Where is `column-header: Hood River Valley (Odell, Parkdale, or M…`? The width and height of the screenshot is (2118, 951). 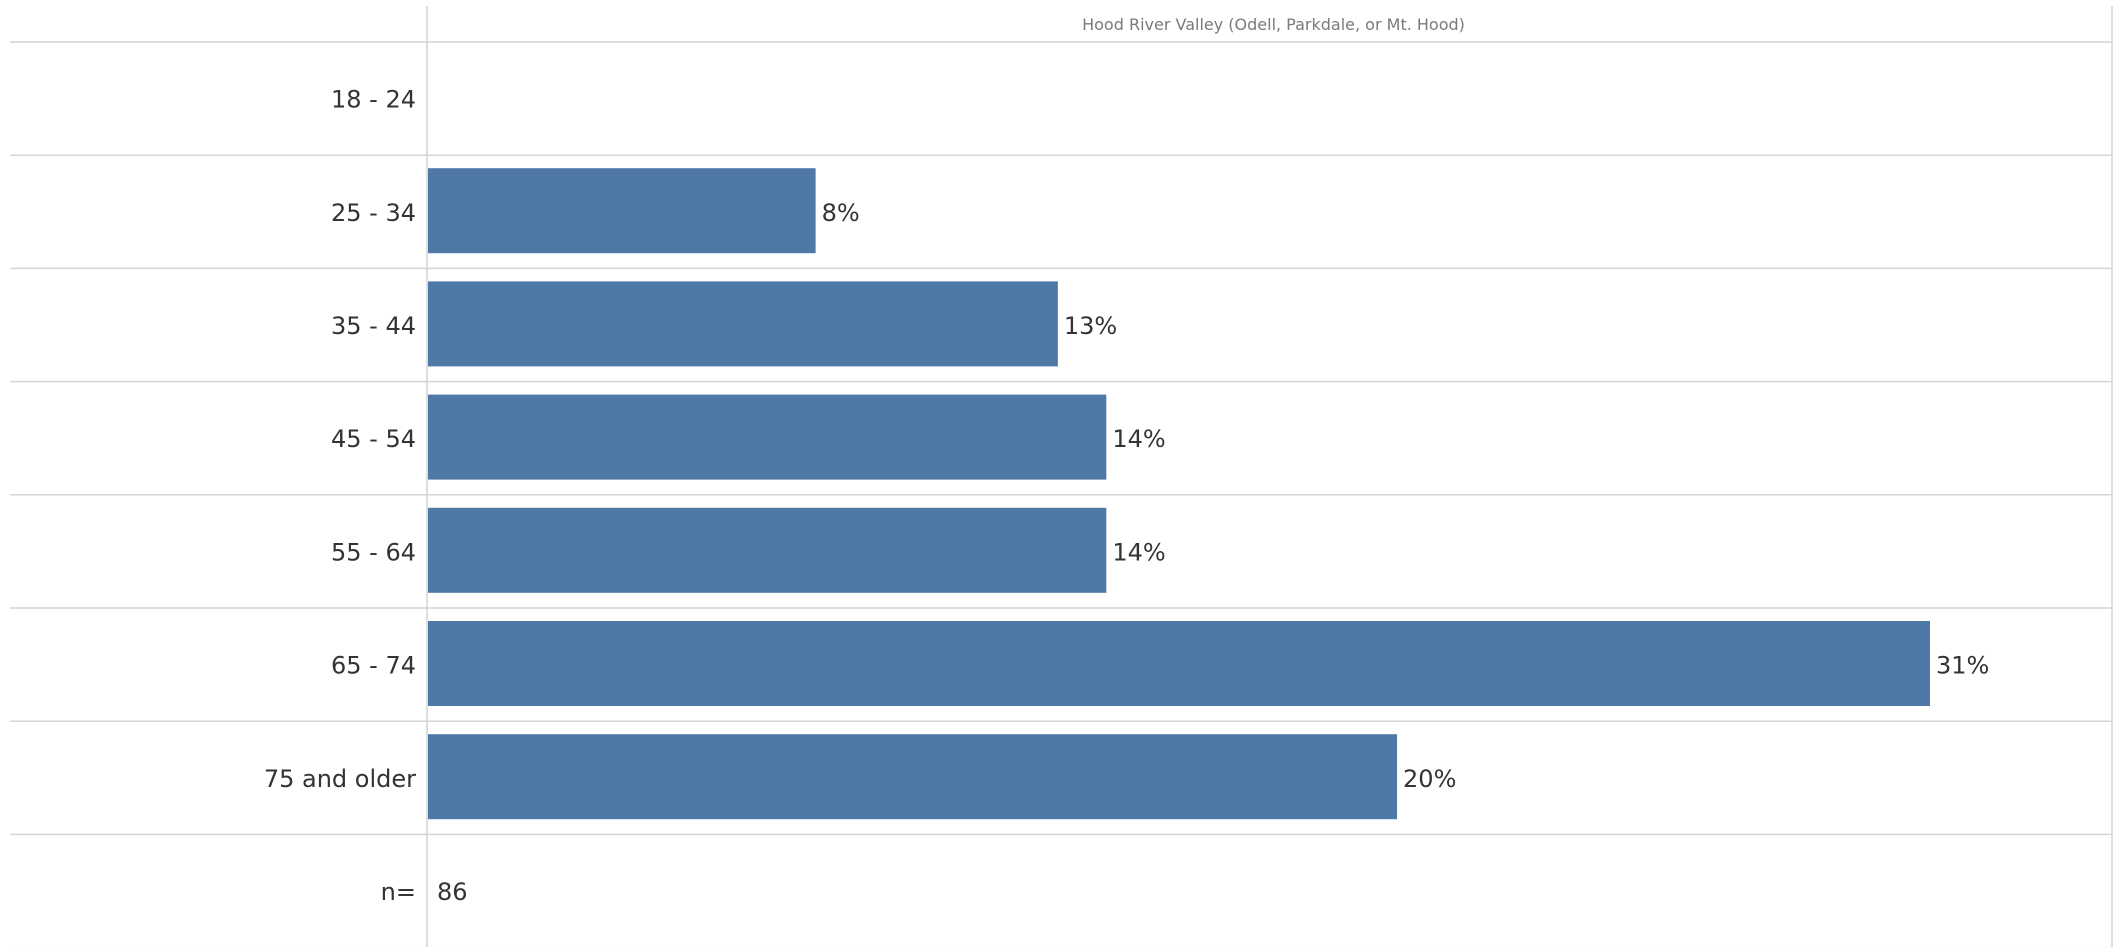 column-header: Hood River Valley (Odell, Parkdale, or M… is located at coordinates (1273, 24).